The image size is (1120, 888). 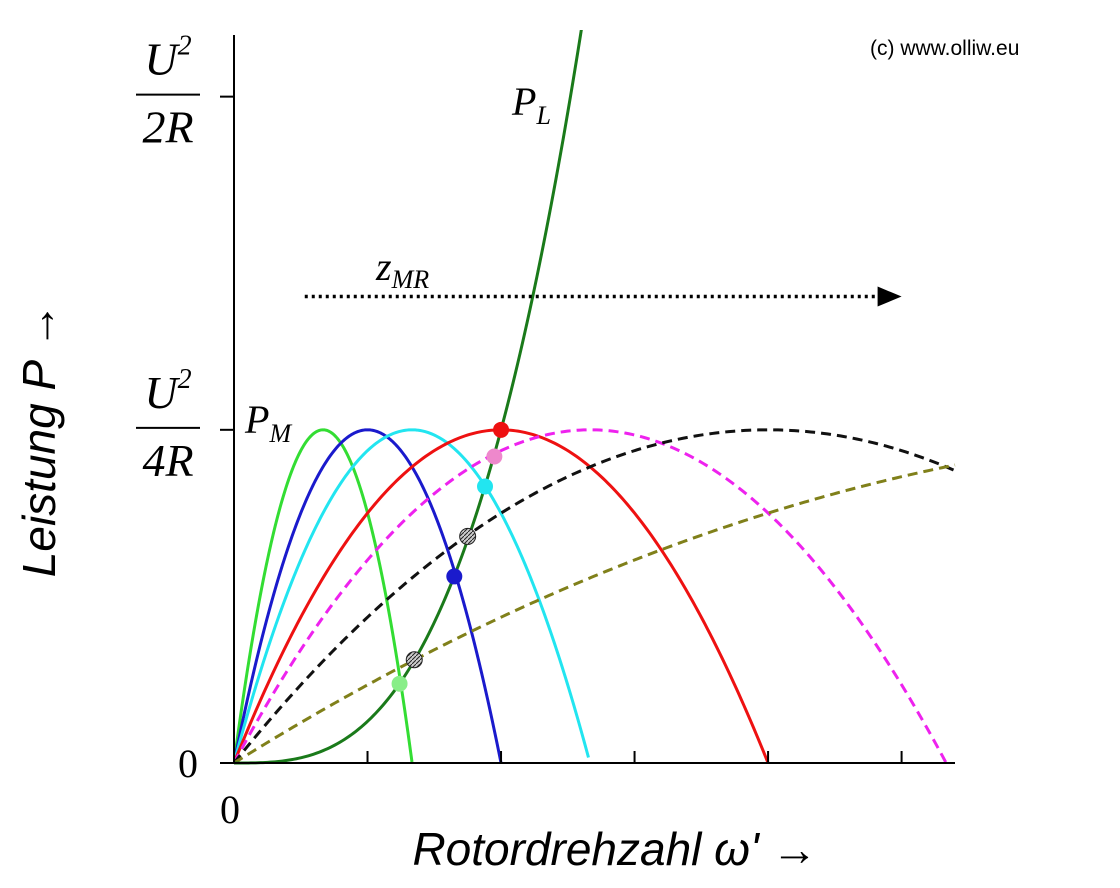 What do you see at coordinates (230, 809) in the screenshot?
I see `x-tick-label-0: 0` at bounding box center [230, 809].